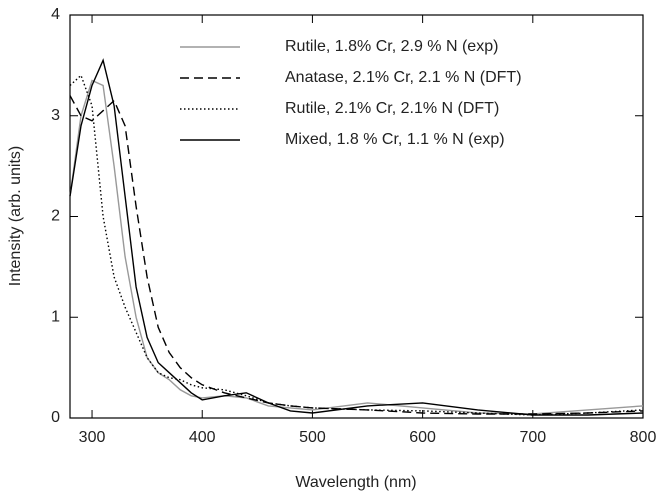 Image resolution: width=663 pixels, height=498 pixels. What do you see at coordinates (55, 417) in the screenshot?
I see `y-tick-label: 0` at bounding box center [55, 417].